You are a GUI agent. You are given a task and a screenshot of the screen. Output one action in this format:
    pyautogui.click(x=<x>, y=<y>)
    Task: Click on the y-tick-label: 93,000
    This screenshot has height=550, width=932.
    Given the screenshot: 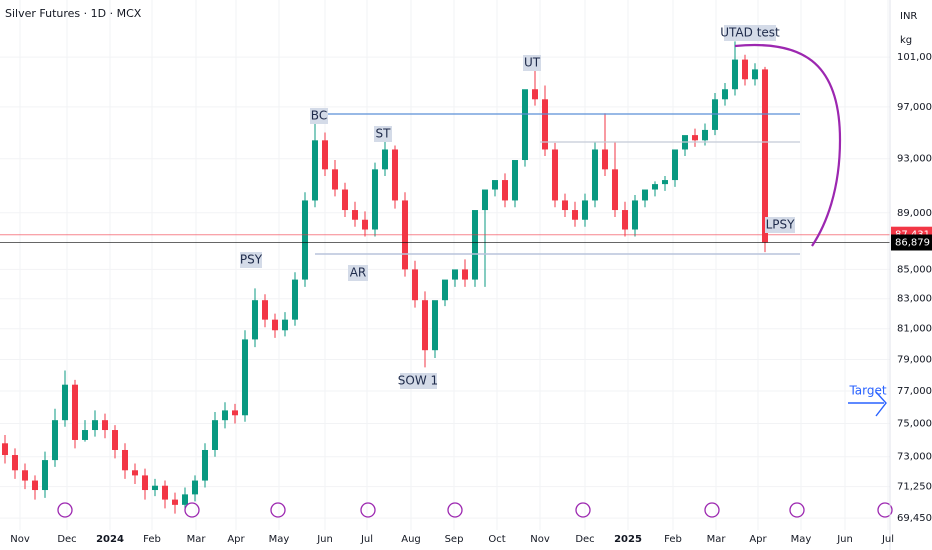 What is the action you would take?
    pyautogui.click(x=914, y=159)
    